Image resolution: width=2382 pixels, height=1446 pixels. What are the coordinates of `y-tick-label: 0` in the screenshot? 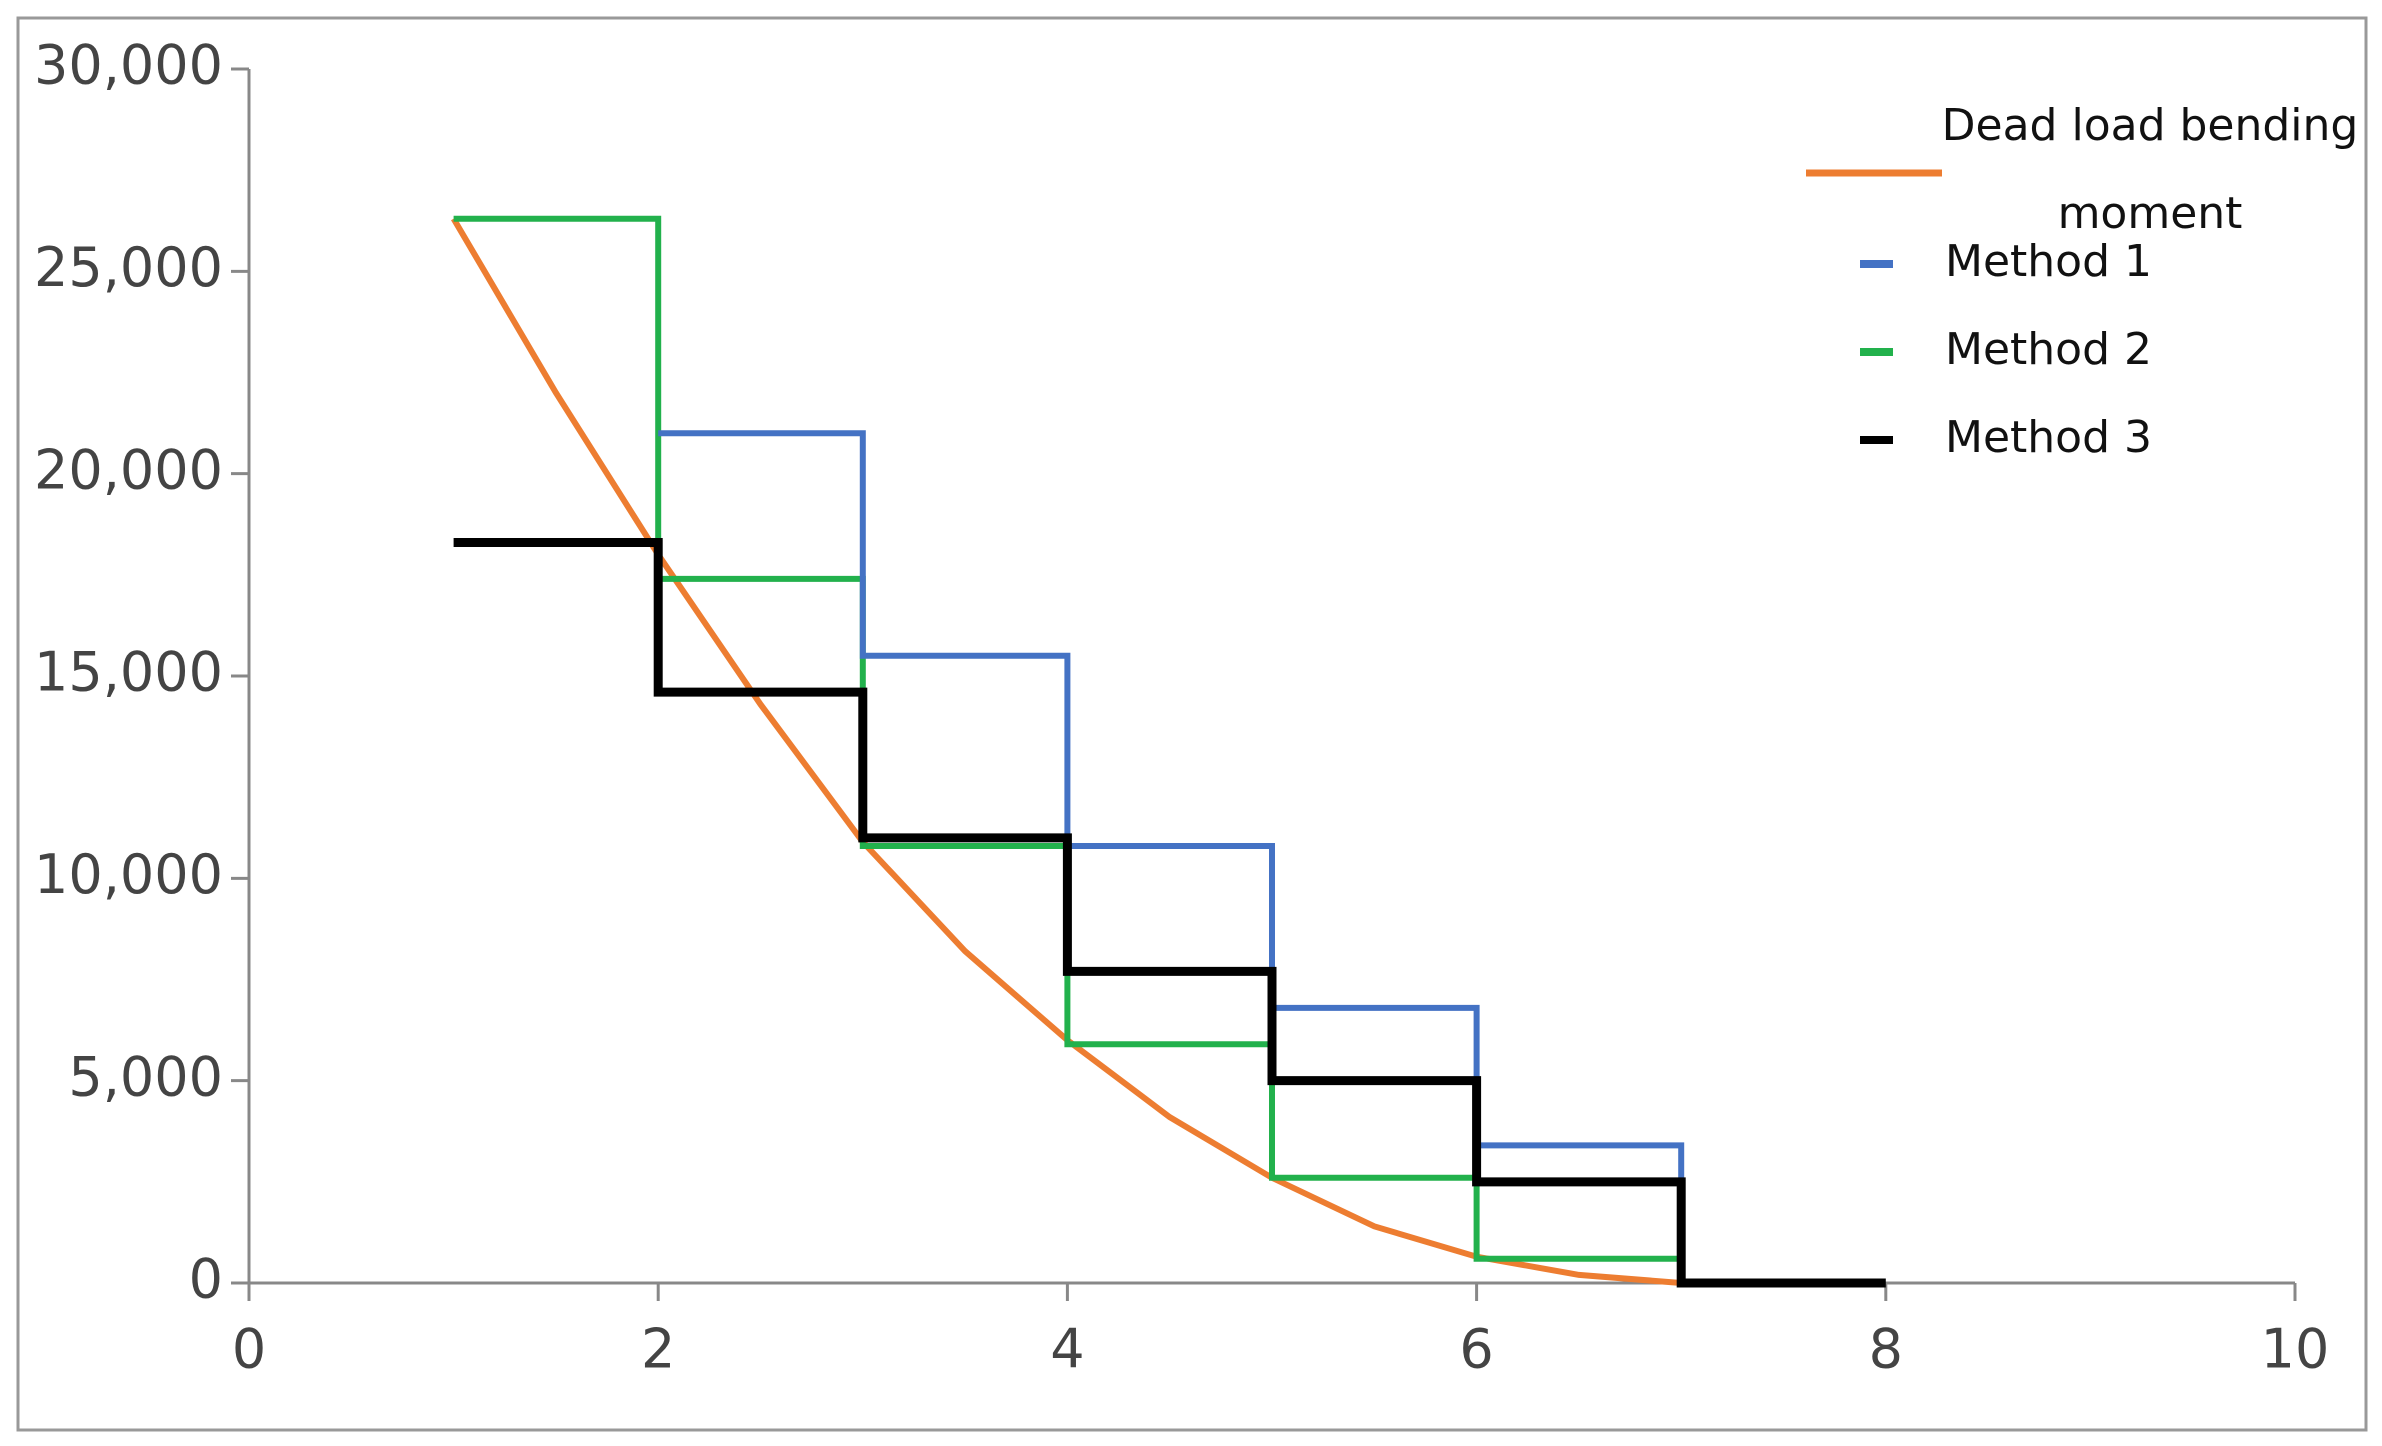 It's located at (206, 1279).